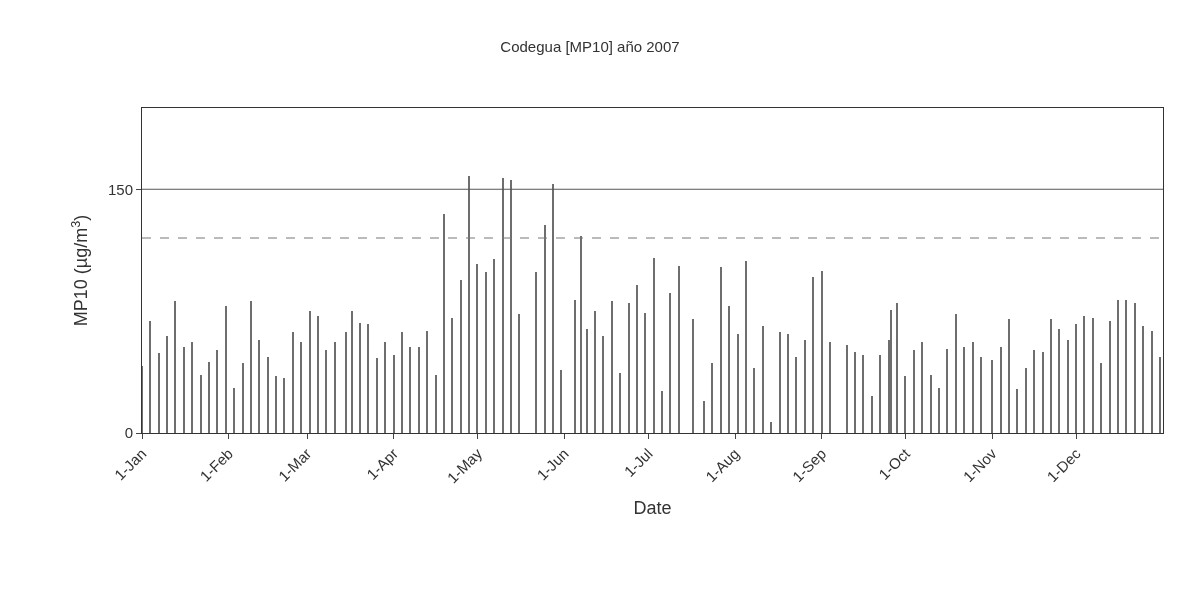  Describe the element at coordinates (128, 433) in the screenshot. I see `y-tick-label: 0` at that location.